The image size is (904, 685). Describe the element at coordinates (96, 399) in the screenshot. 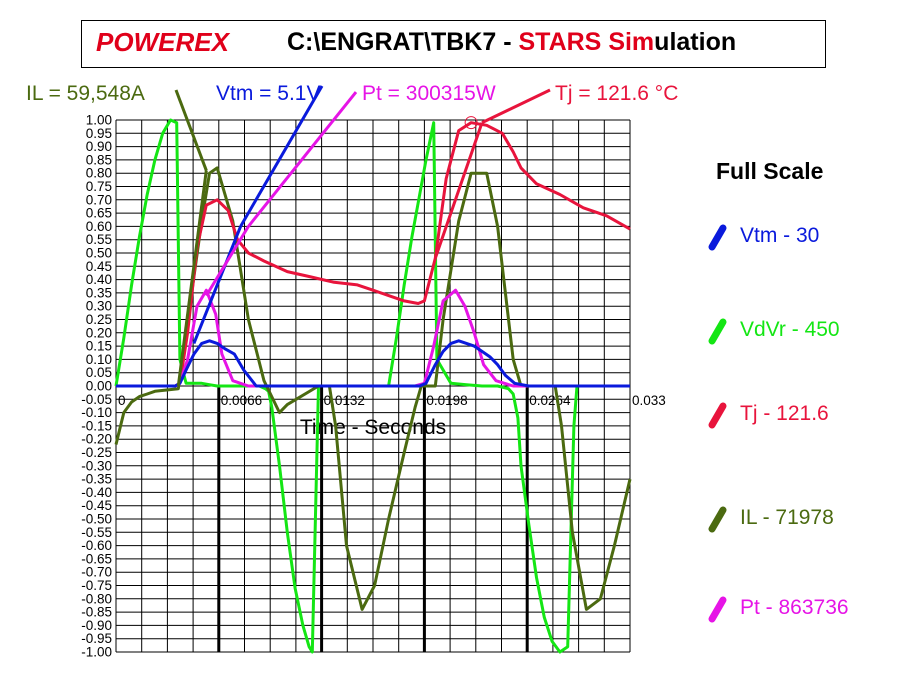

I see `y-tick-label: -0.05` at that location.